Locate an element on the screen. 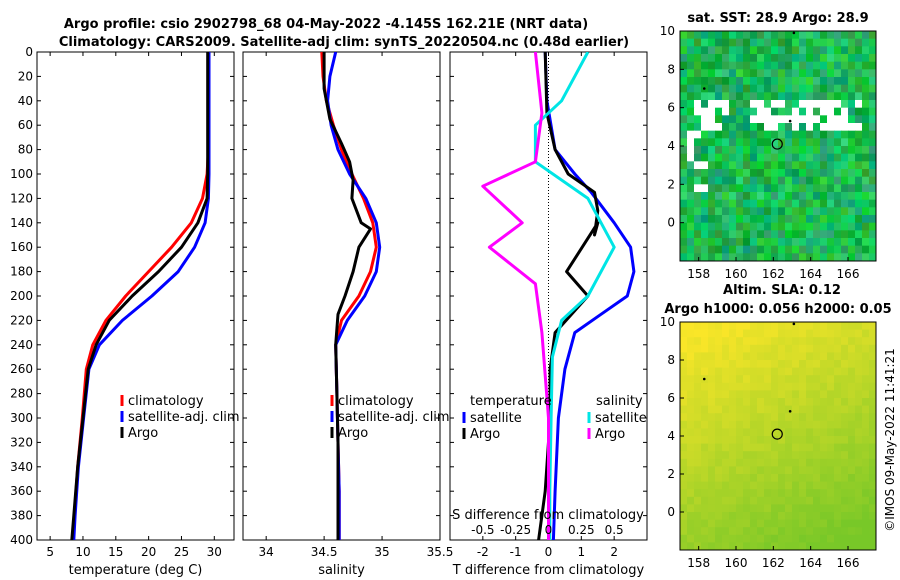  heatmap-cells is located at coordinates (778, 146).